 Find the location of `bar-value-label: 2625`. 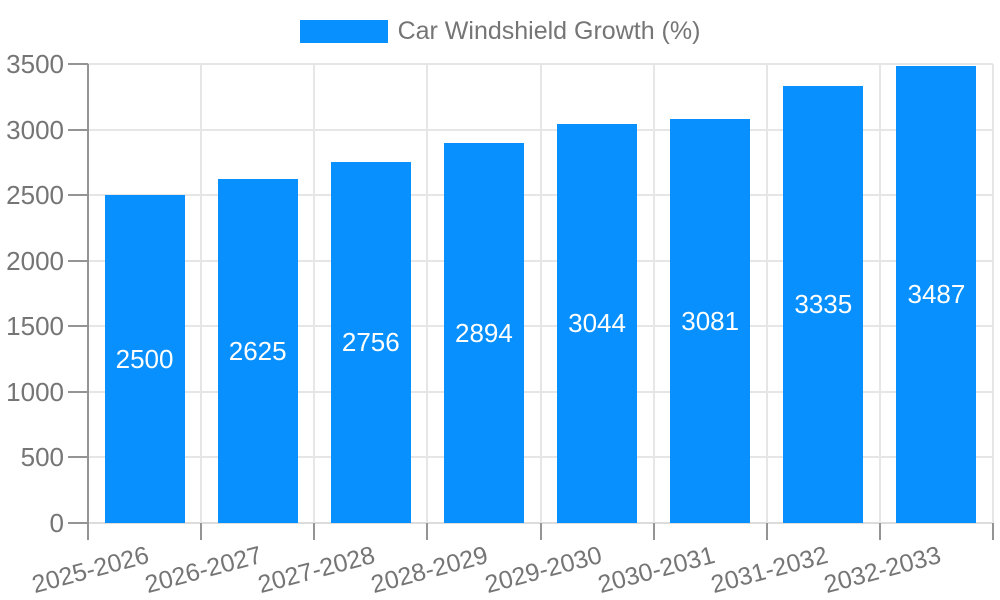

bar-value-label: 2625 is located at coordinates (257, 350).